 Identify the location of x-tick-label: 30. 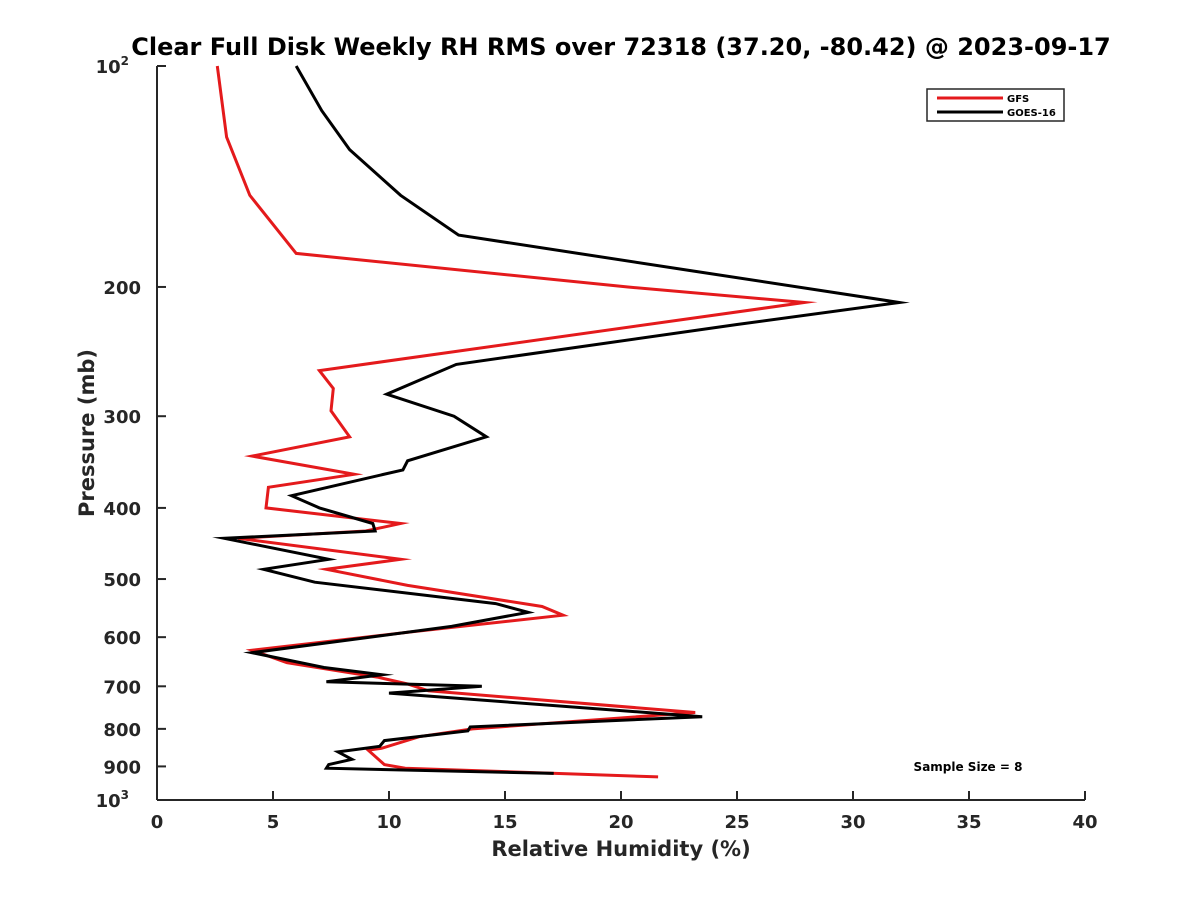
(852, 822).